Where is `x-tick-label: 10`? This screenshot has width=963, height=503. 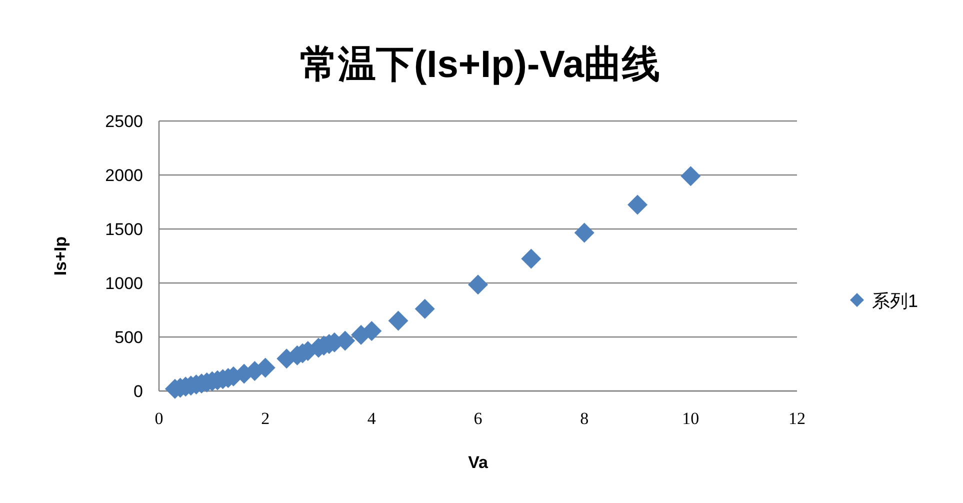
x-tick-label: 10 is located at coordinates (691, 418).